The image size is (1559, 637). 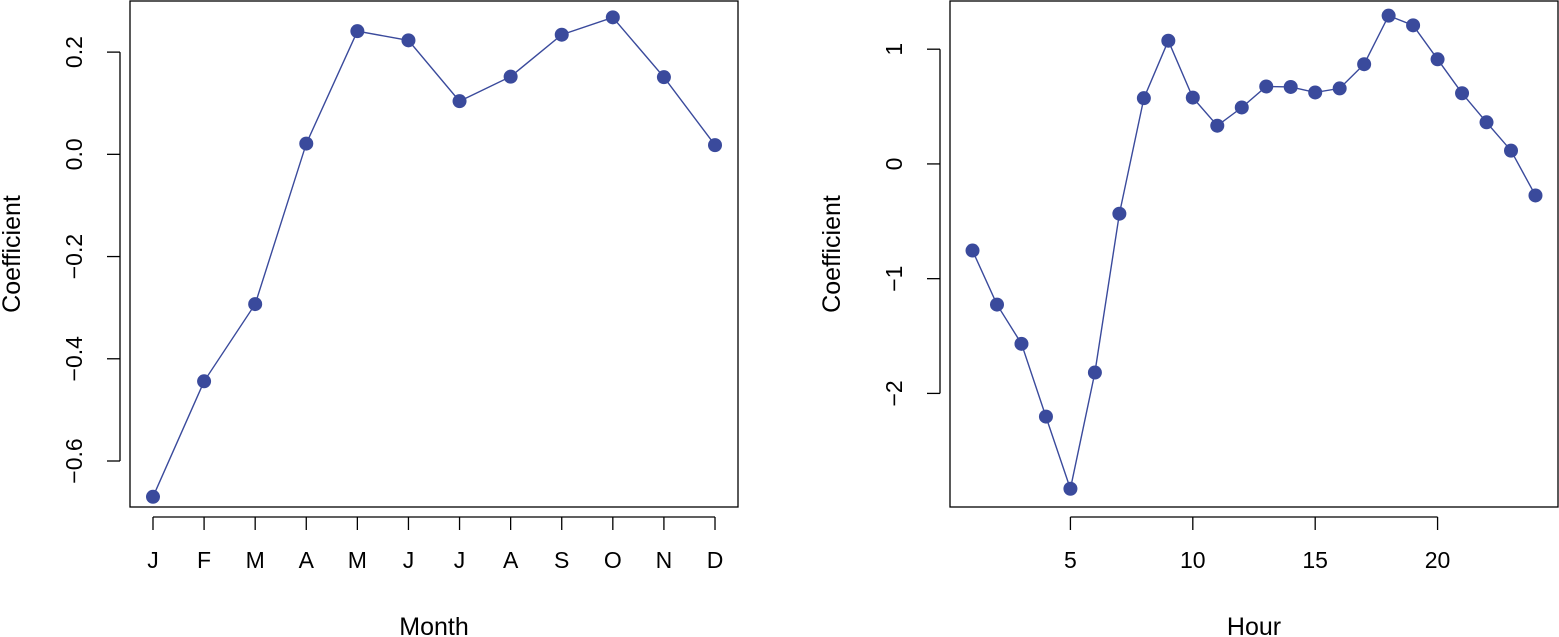 What do you see at coordinates (74, 359) in the screenshot?
I see `month-y-tick-label: −0.4` at bounding box center [74, 359].